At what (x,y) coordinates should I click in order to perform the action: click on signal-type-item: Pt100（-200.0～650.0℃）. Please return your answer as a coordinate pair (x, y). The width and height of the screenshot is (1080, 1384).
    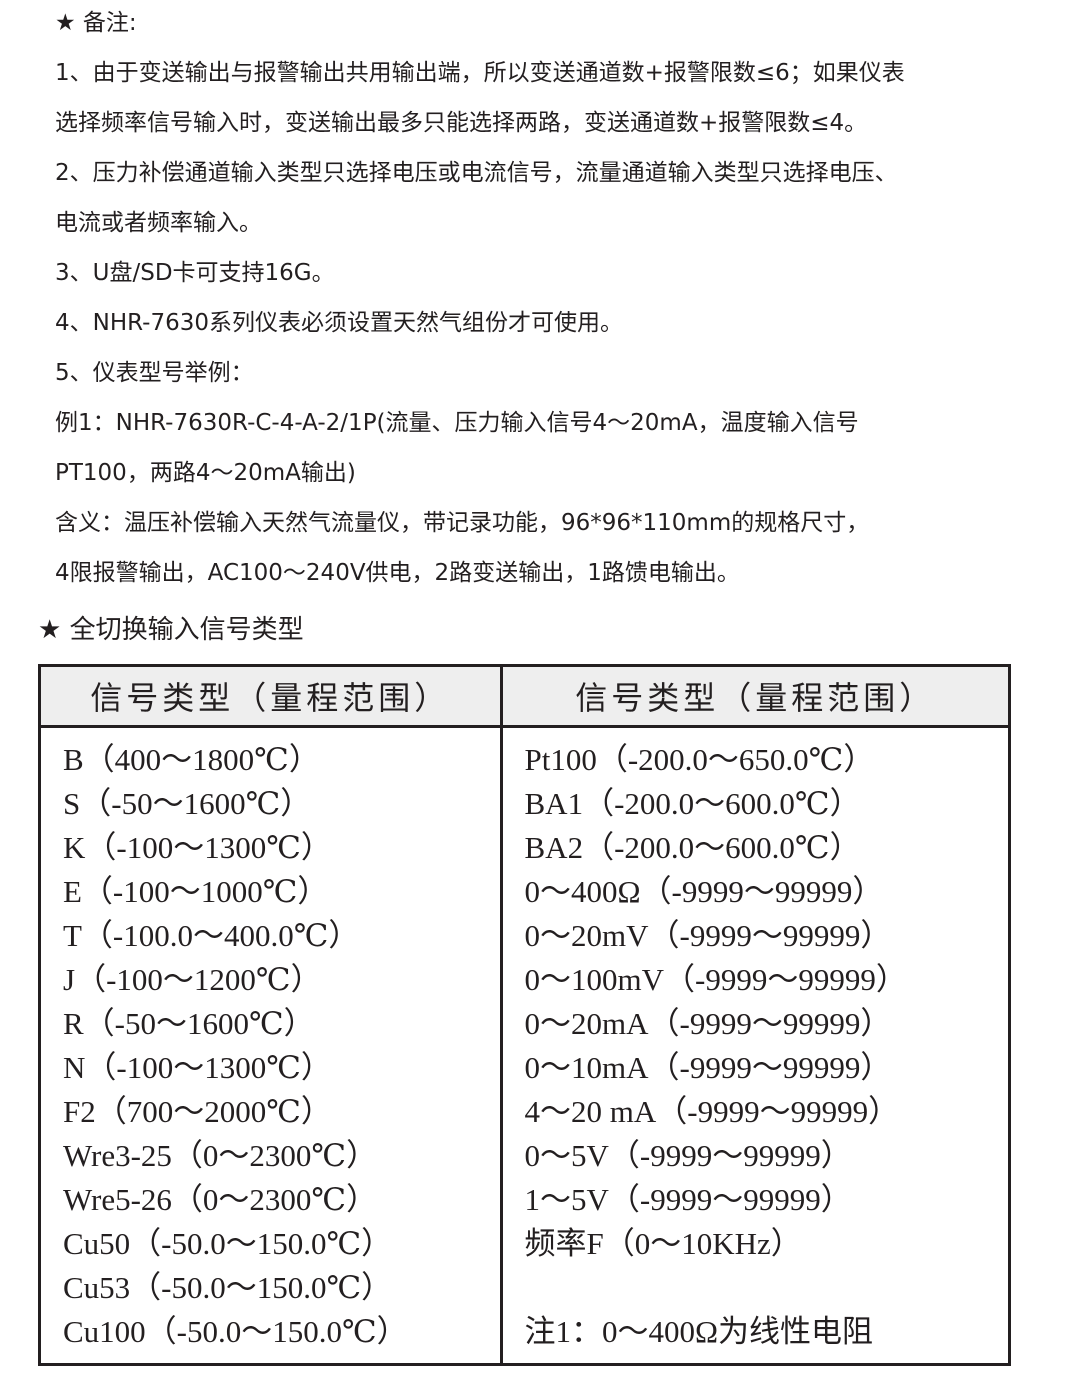
    Looking at the image, I should click on (699, 759).